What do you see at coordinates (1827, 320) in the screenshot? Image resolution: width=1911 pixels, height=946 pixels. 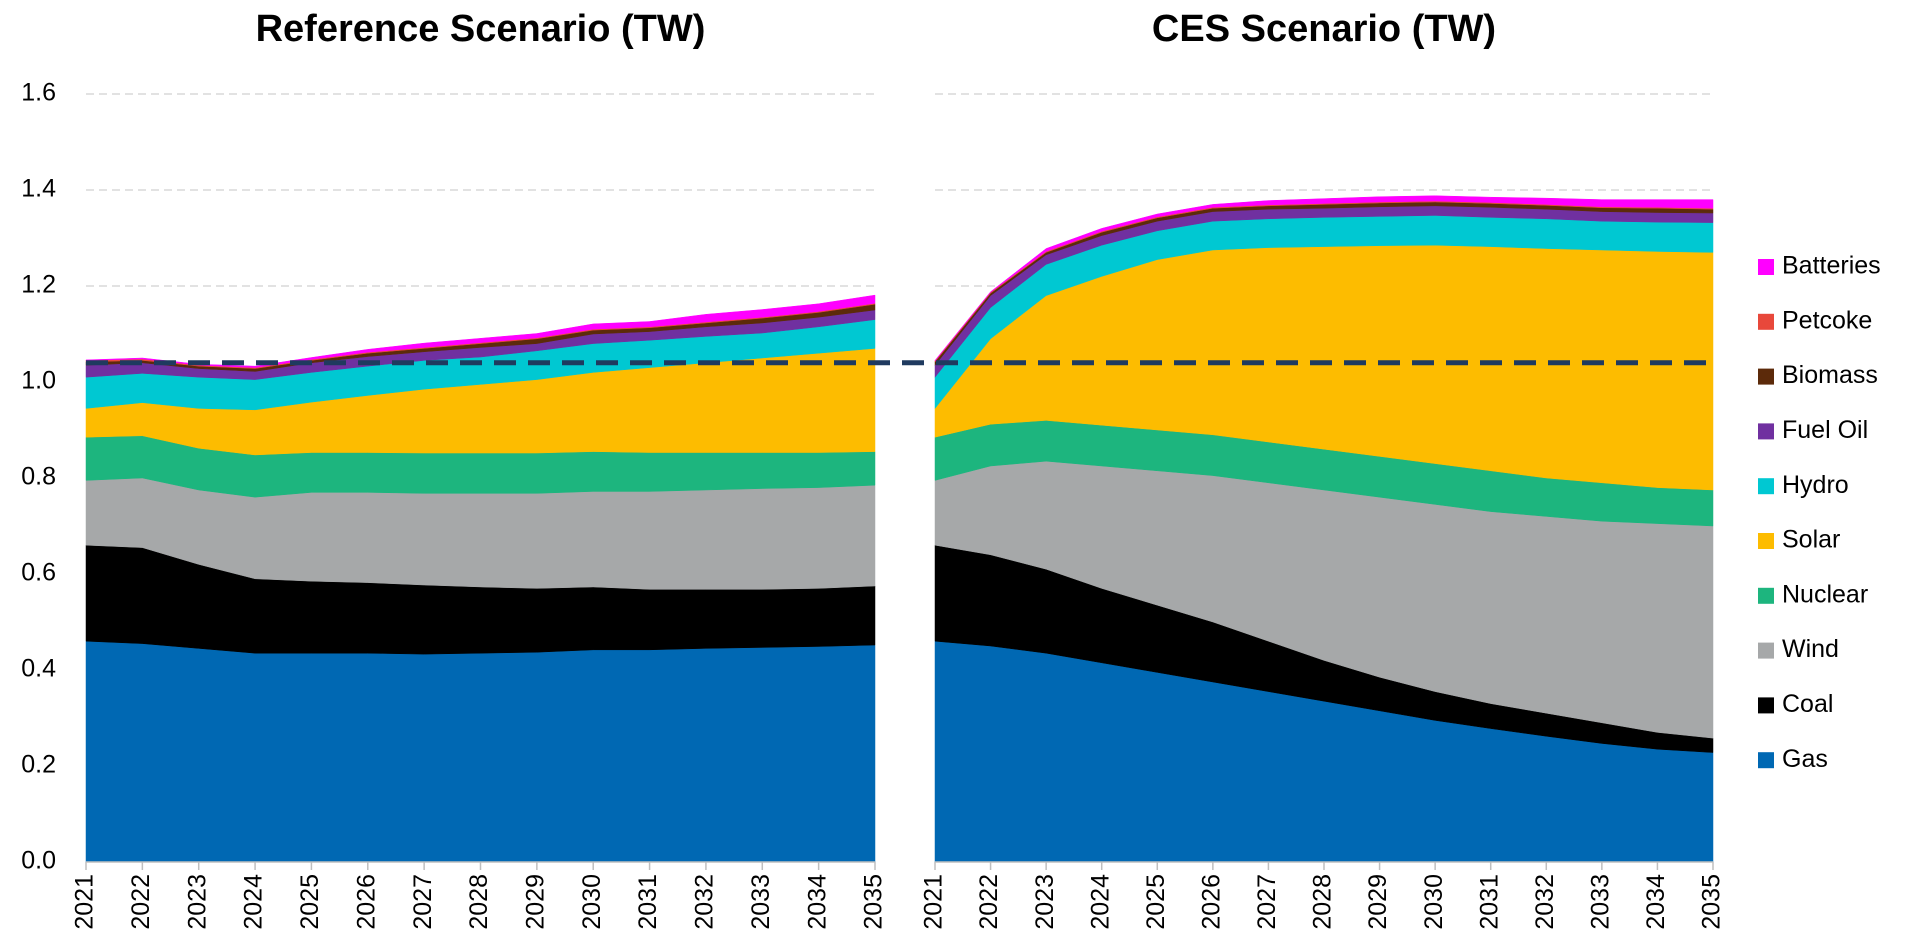 I see `legend-label: Petcoke` at bounding box center [1827, 320].